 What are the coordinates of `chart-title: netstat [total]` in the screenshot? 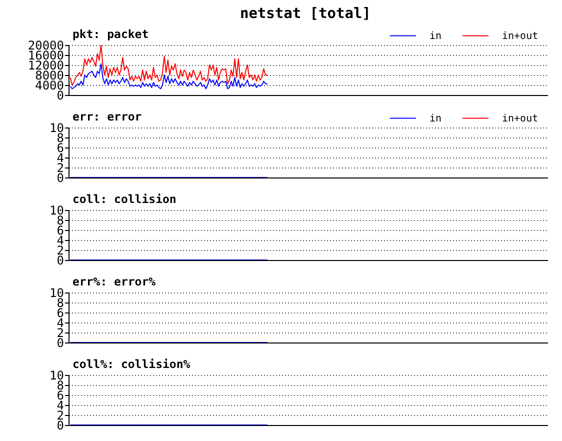 It's located at (305, 14).